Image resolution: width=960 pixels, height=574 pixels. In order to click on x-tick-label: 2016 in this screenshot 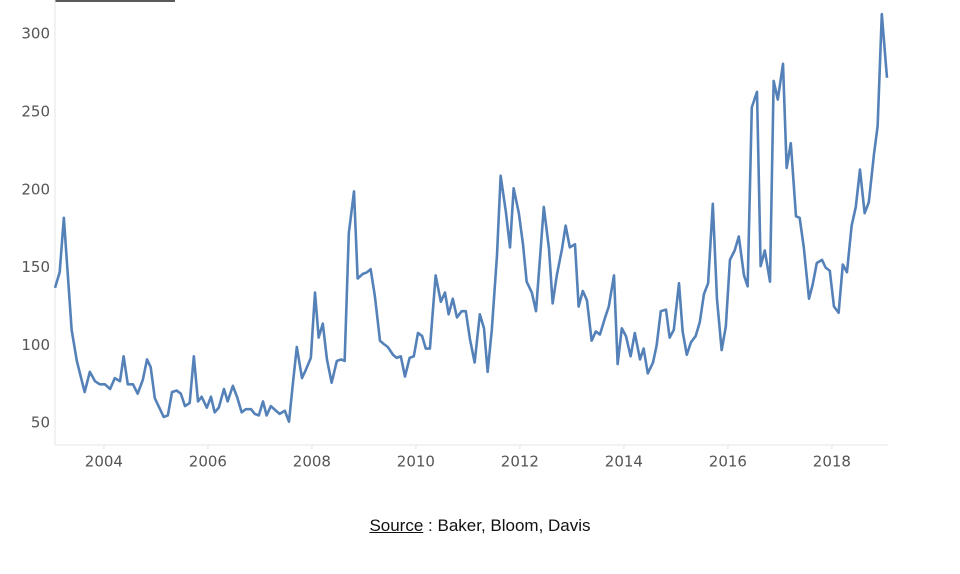, I will do `click(728, 462)`.